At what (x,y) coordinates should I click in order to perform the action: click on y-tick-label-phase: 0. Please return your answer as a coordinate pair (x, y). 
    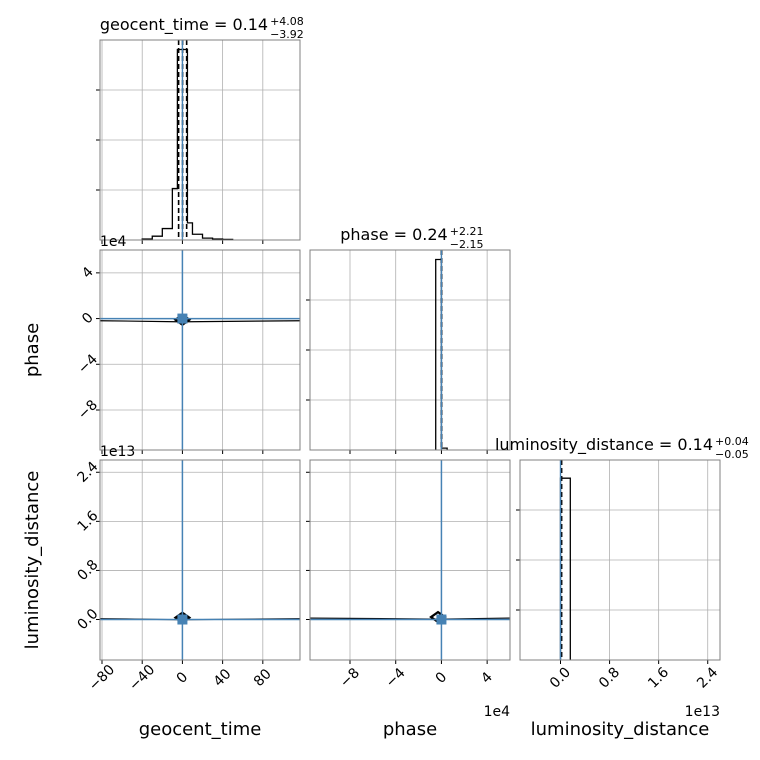
    Looking at the image, I should click on (88, 319).